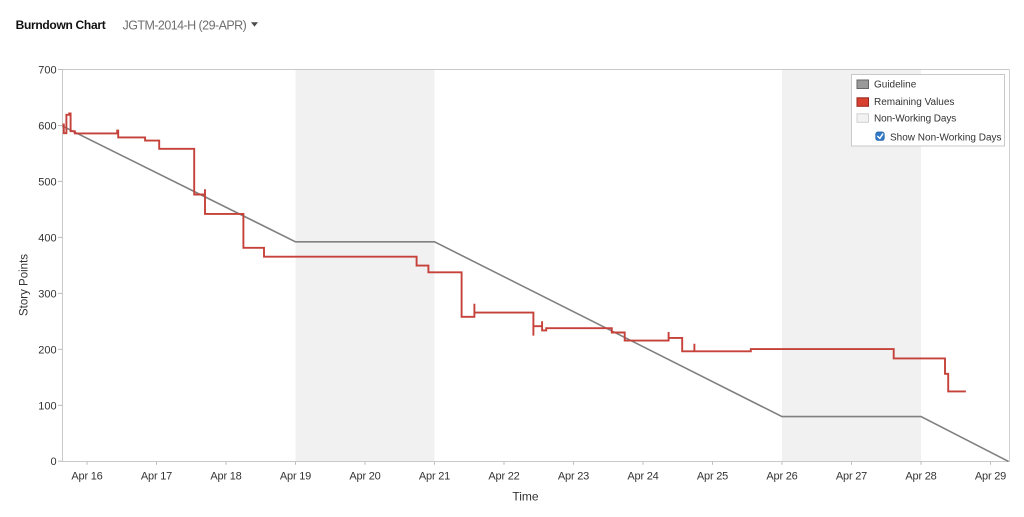  I want to click on svg-text: Burndown Chart, so click(61, 25).